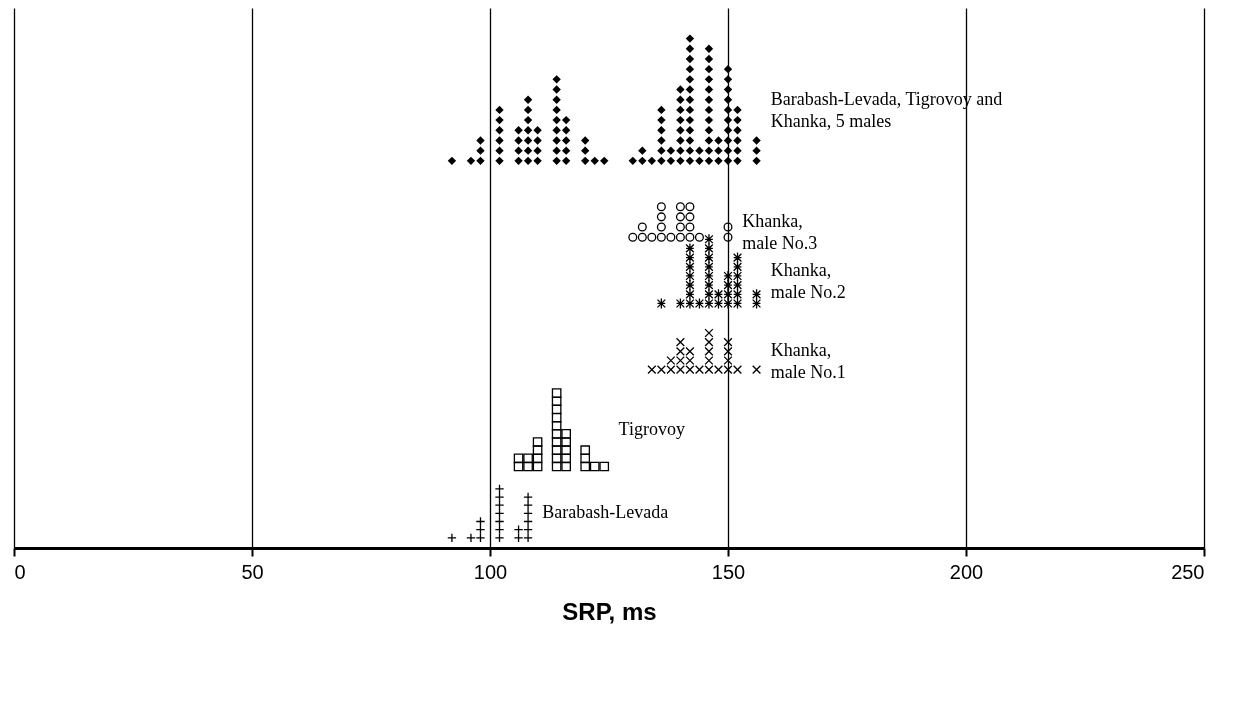 The width and height of the screenshot is (1253, 702). Describe the element at coordinates (605, 512) in the screenshot. I see `series-label: Barabash-Levada` at that location.